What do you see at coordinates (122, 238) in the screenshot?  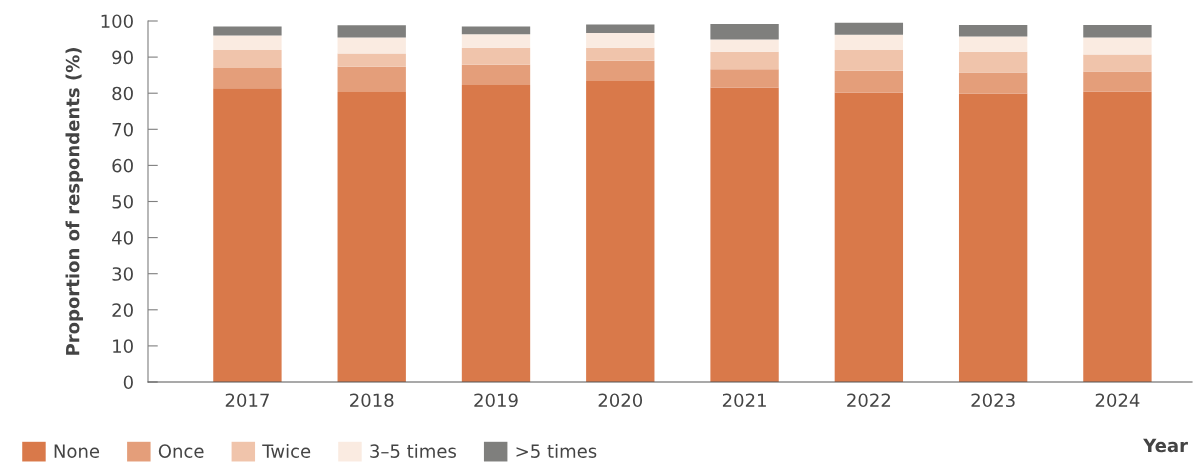 I see `y-tick-label: 40` at bounding box center [122, 238].